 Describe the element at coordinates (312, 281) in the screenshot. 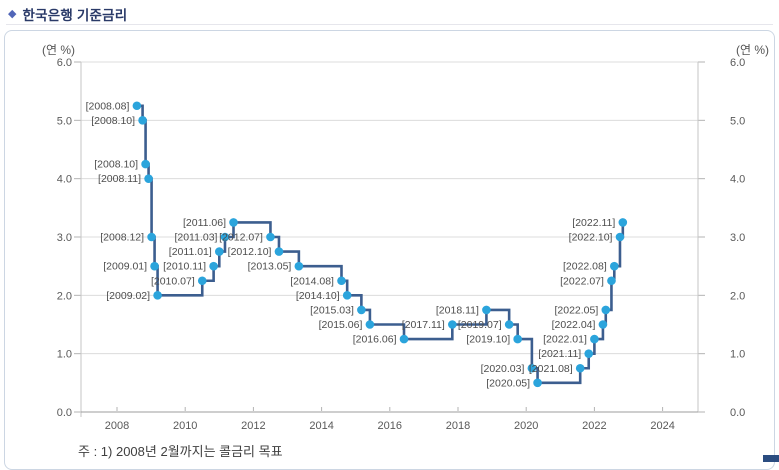

I see `data-point-label: [2014.08]` at that location.